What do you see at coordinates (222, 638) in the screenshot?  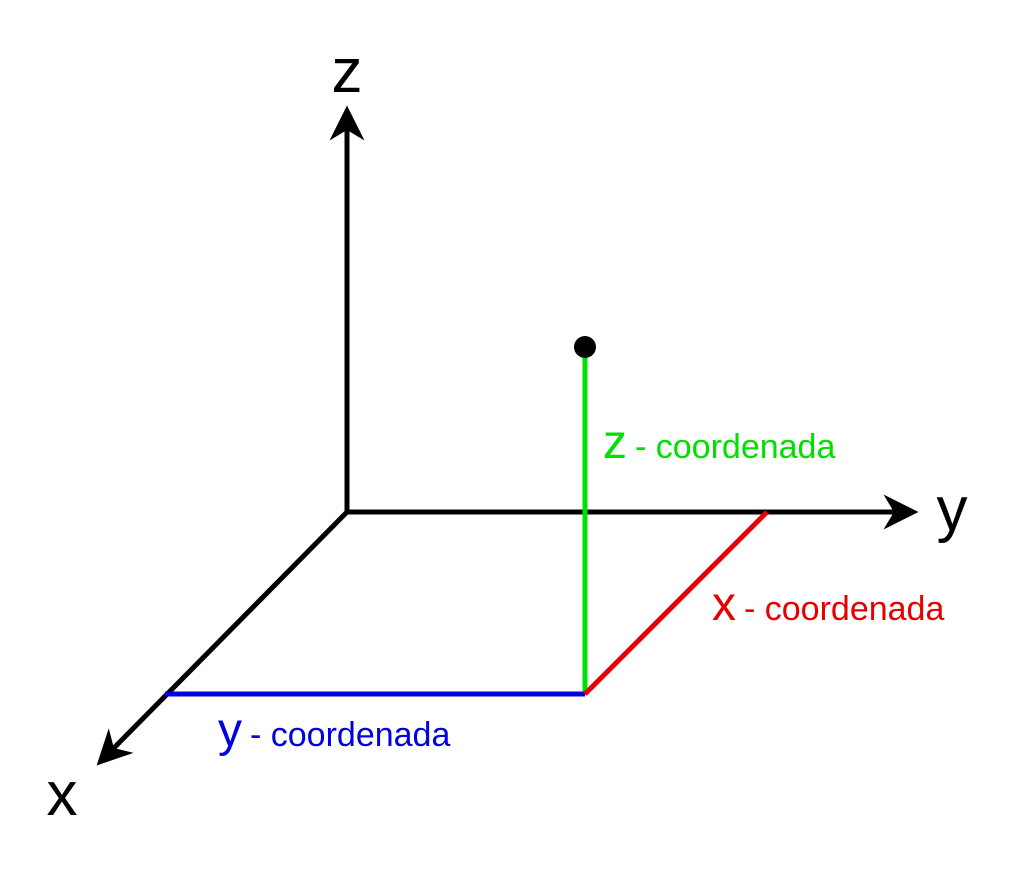 I see `x-axis` at bounding box center [222, 638].